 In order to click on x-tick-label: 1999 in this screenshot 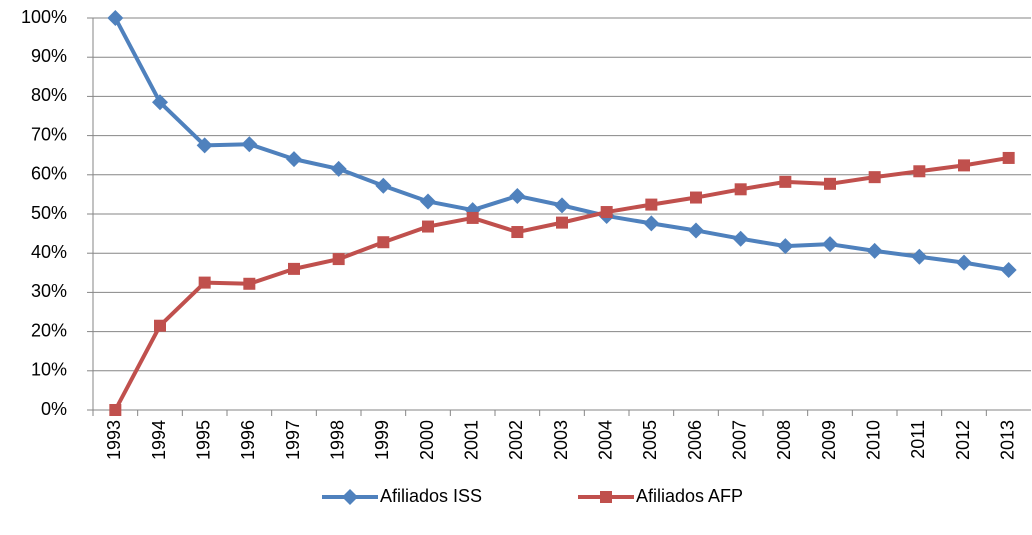, I will do `click(382, 440)`.